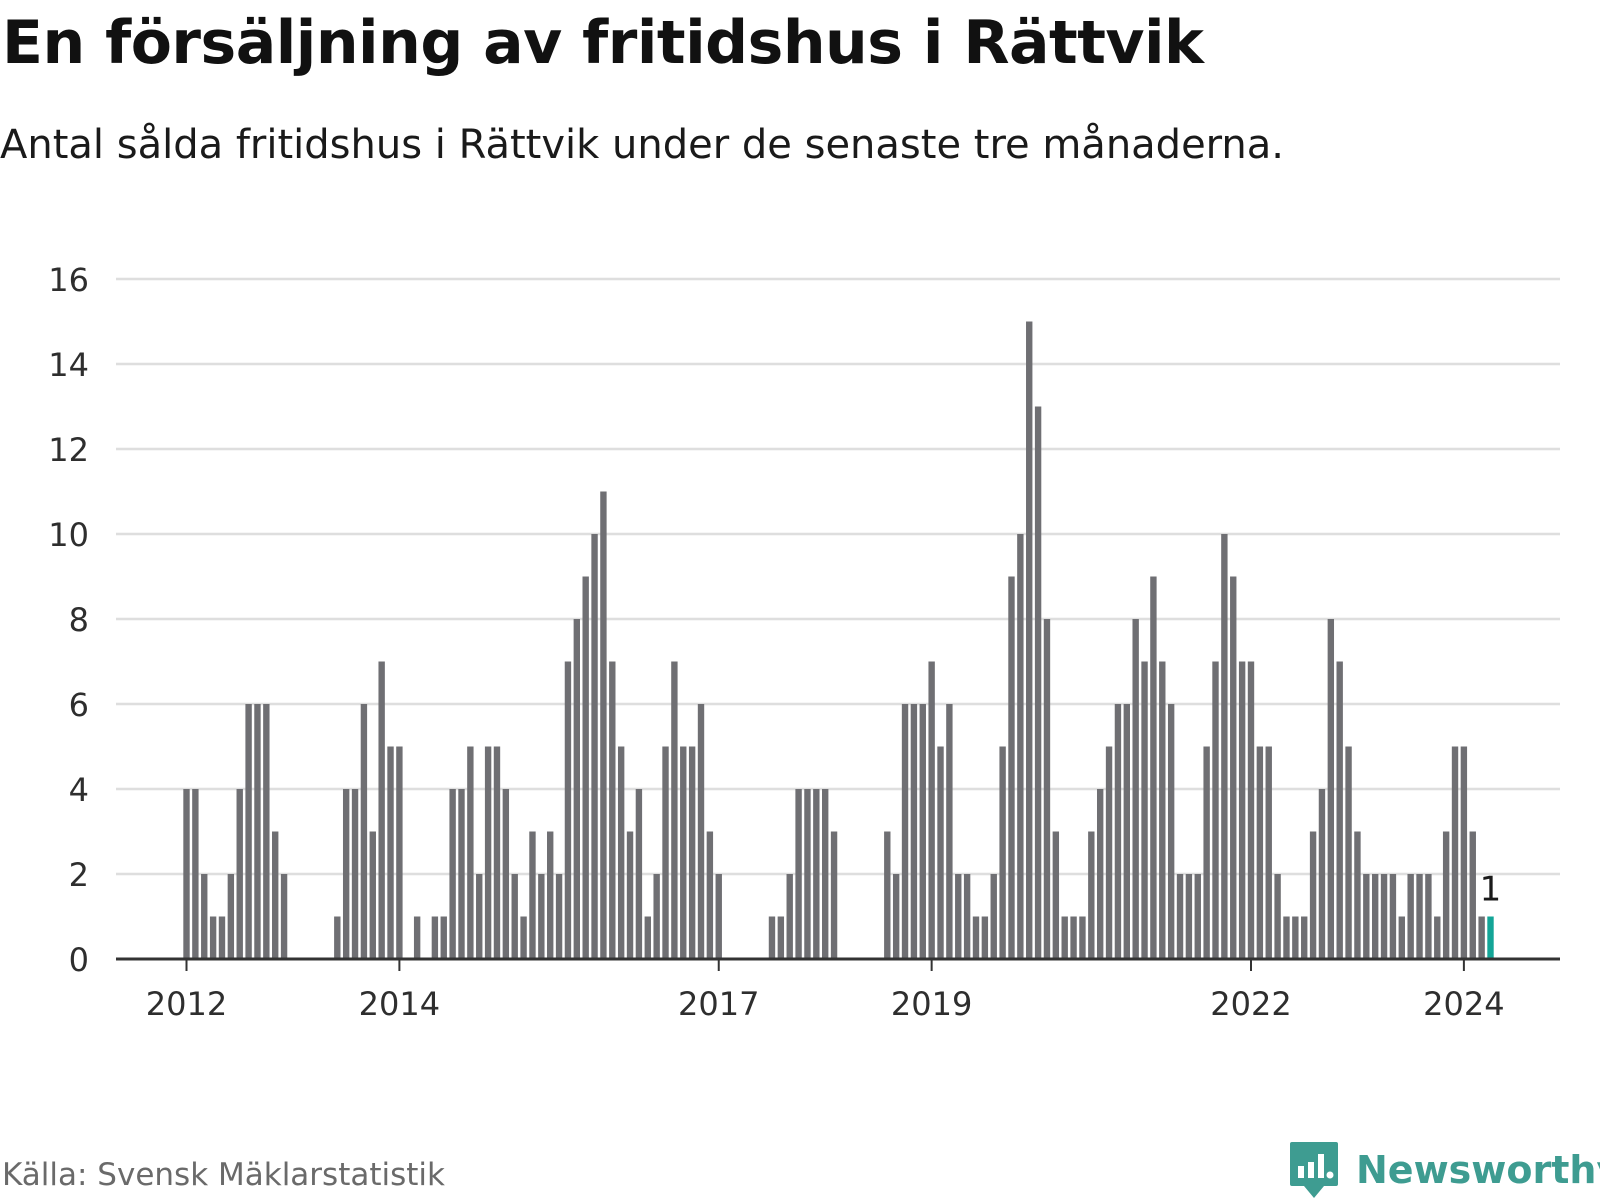 This screenshot has height=1200, width=1600. Describe the element at coordinates (1463, 1004) in the screenshot. I see `x-tick-label: 2024` at that location.